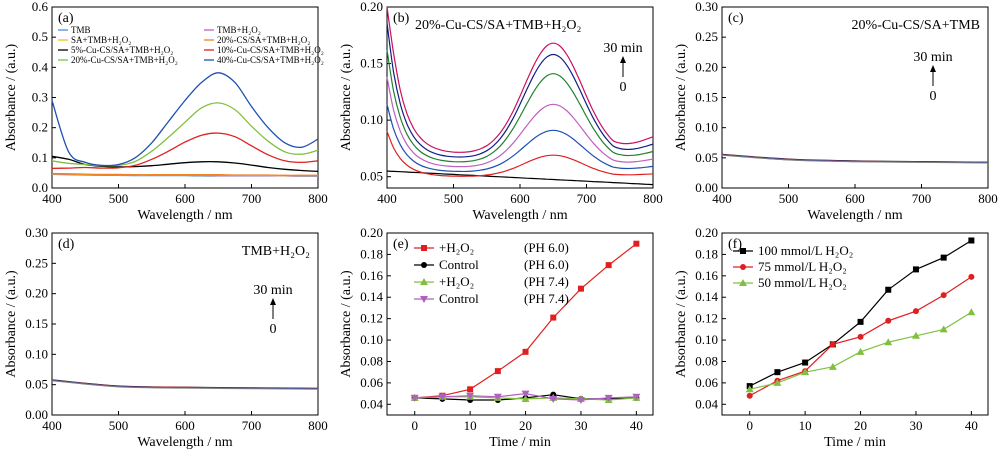  What do you see at coordinates (916, 25) in the screenshot?
I see `panel-title: 20%-Cu-CS/SA+TMB` at bounding box center [916, 25].